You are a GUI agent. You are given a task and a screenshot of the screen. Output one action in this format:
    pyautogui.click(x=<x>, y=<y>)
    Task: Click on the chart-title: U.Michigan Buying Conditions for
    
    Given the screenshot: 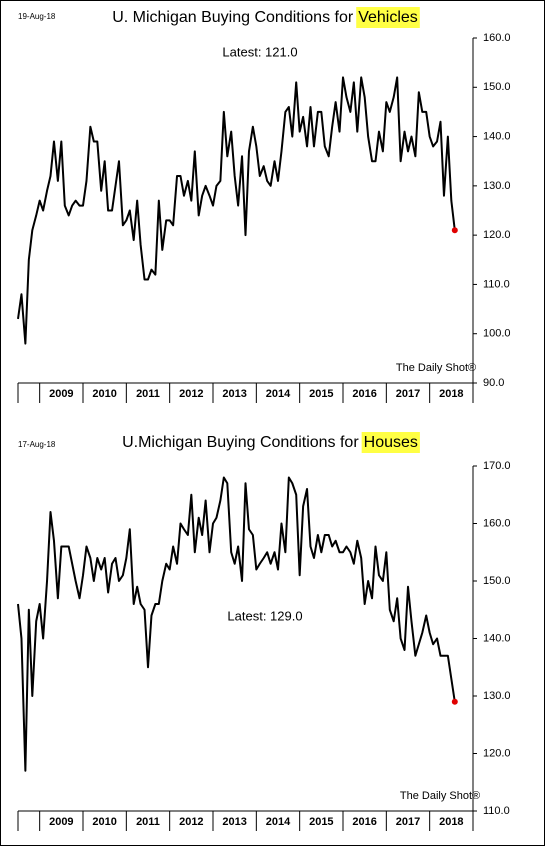 What is the action you would take?
    pyautogui.click(x=240, y=442)
    